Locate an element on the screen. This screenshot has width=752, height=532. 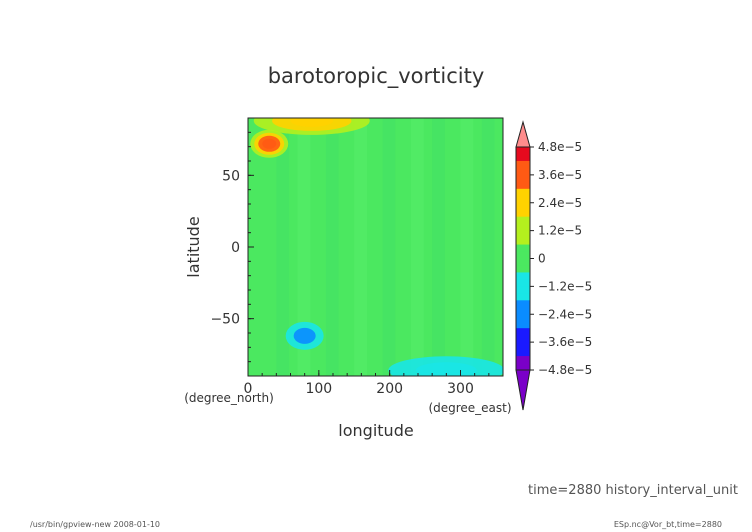
colorbar-bottom-arrow is located at coordinates (523, 390).